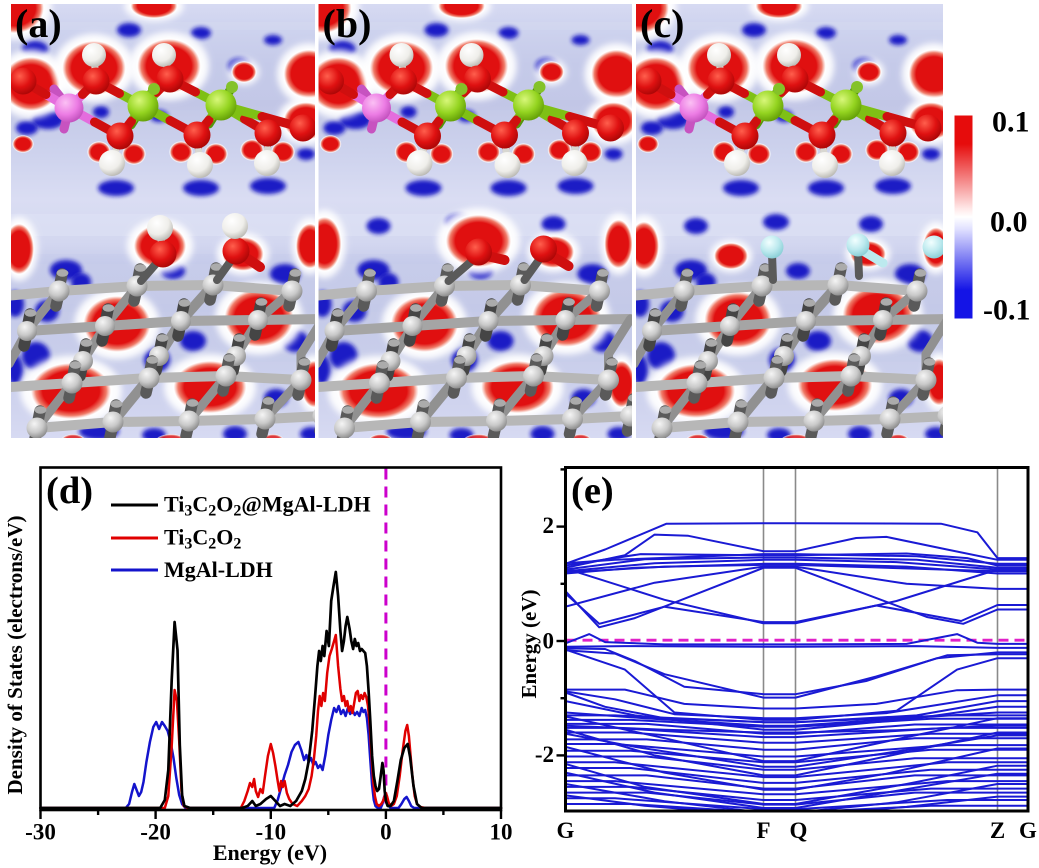 The height and width of the screenshot is (868, 1039). What do you see at coordinates (1009, 222) in the screenshot?
I see `svg-text: 0.0` at bounding box center [1009, 222].